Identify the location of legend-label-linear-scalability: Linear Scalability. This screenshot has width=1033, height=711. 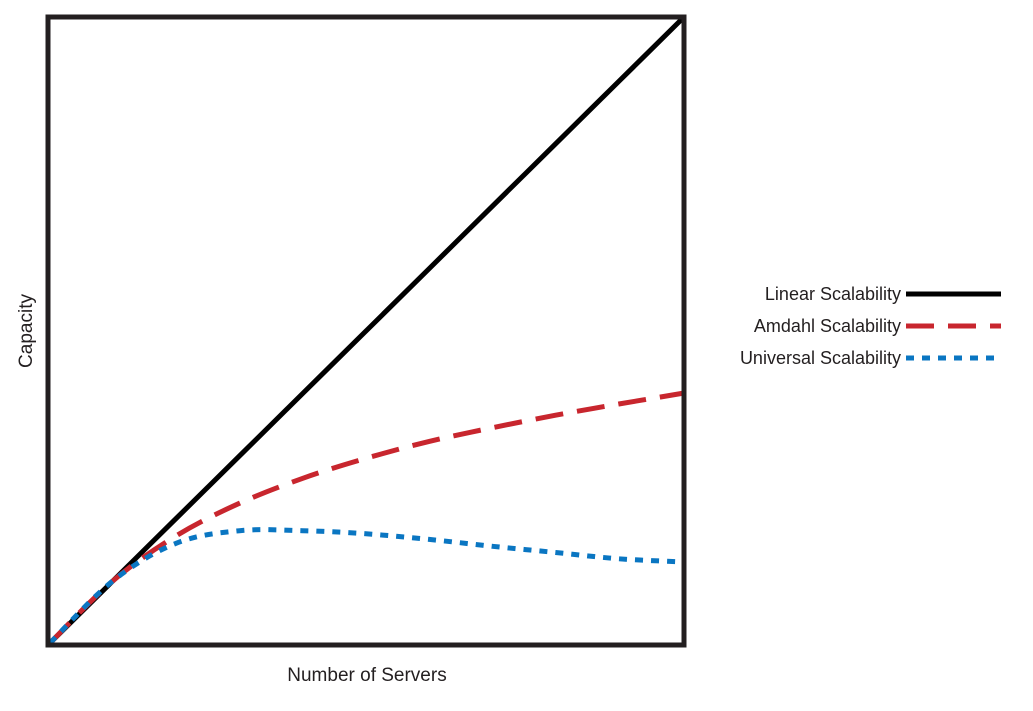
(833, 294).